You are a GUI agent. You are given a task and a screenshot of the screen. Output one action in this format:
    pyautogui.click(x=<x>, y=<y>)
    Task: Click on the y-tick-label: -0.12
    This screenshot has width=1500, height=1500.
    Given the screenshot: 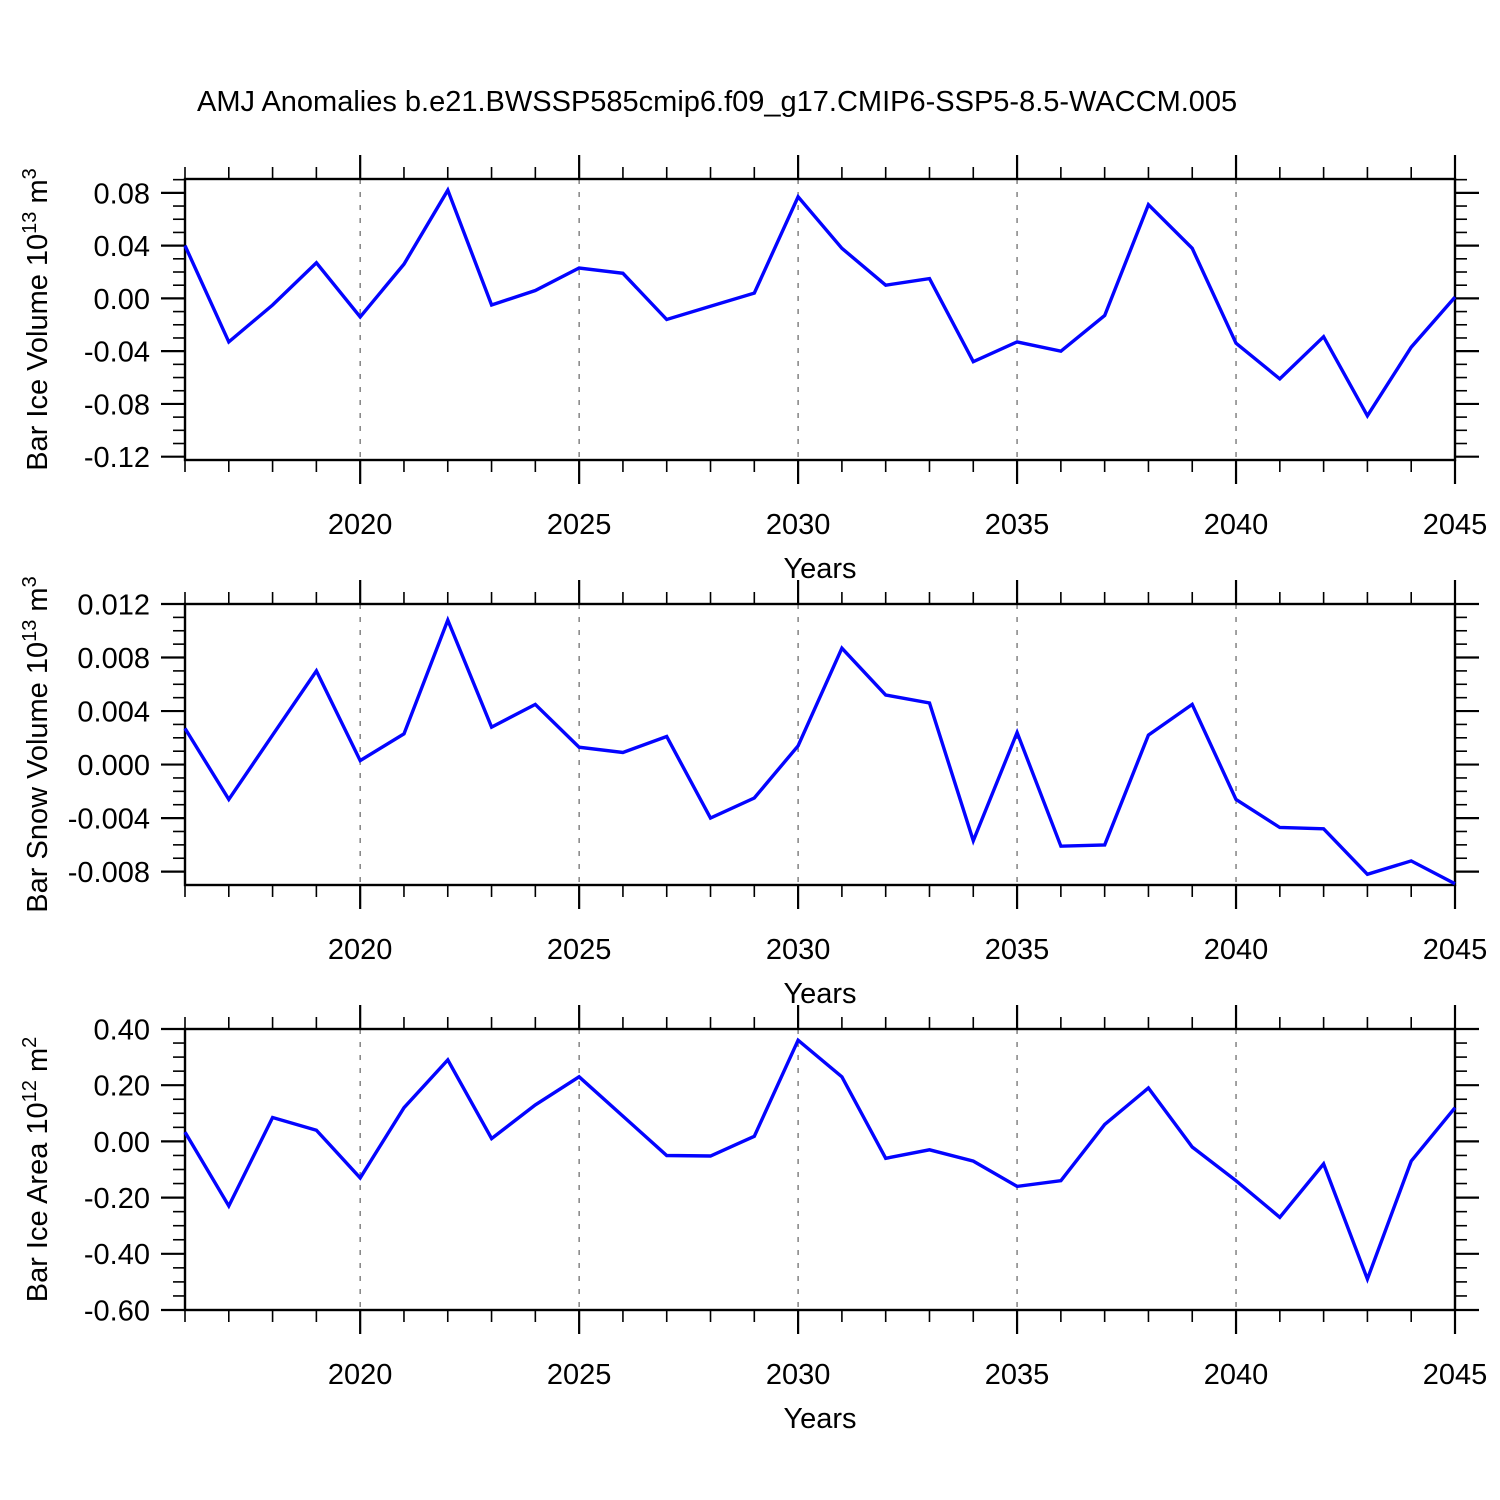 What is the action you would take?
    pyautogui.click(x=117, y=458)
    